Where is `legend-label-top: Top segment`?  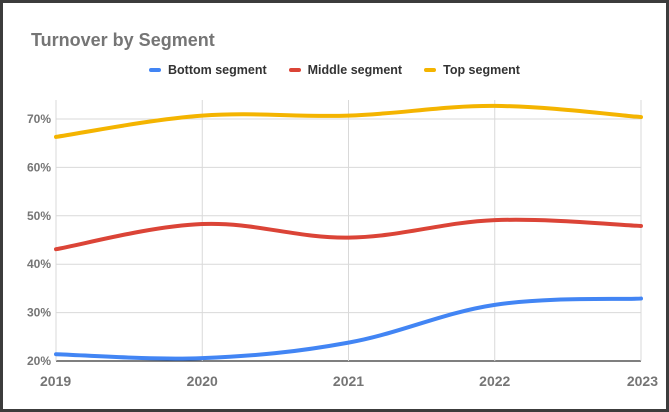
legend-label-top: Top segment is located at coordinates (481, 70).